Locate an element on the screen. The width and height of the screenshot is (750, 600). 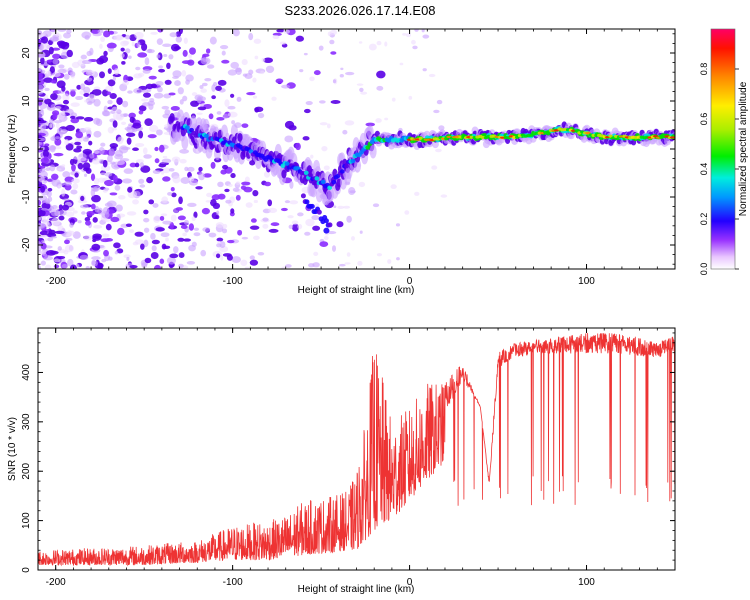
x-tick-label: 100 is located at coordinates (586, 582).